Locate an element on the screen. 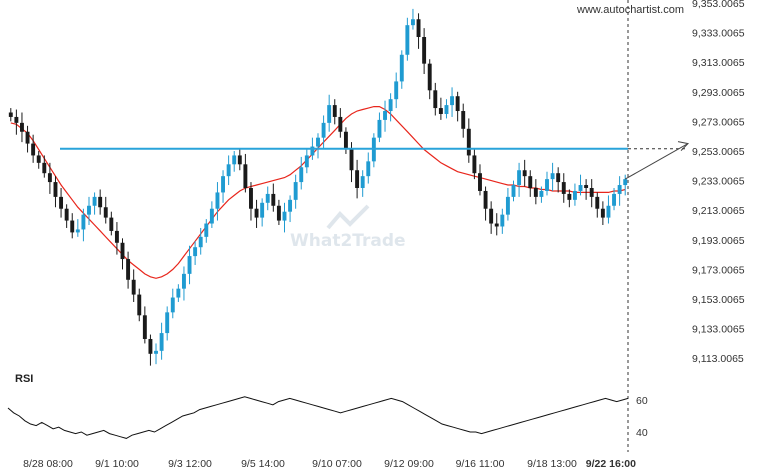  price-tick-label: 9,253.0065 is located at coordinates (718, 152).